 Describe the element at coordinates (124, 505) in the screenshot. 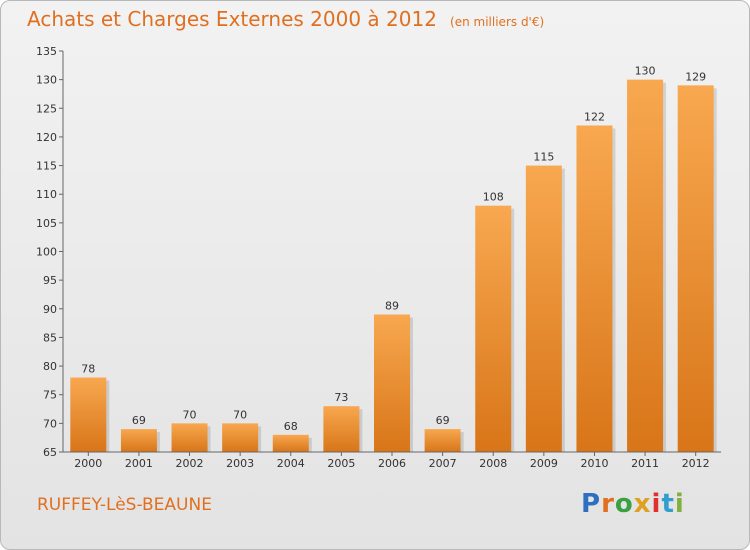

I see `commune-name: RUFFEY-LèS-BEAUNE` at that location.